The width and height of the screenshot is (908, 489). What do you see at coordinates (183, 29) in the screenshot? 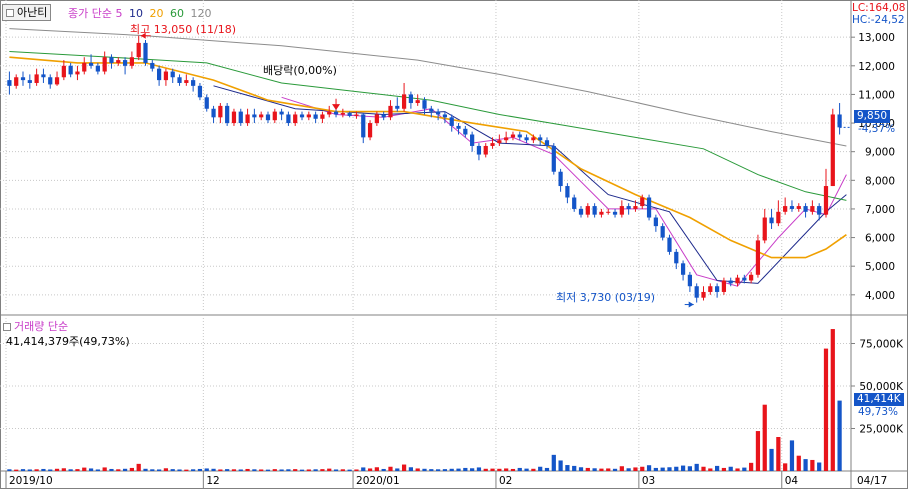
I see `high-annotation: 최고 13,050 (11/18)` at bounding box center [183, 29].